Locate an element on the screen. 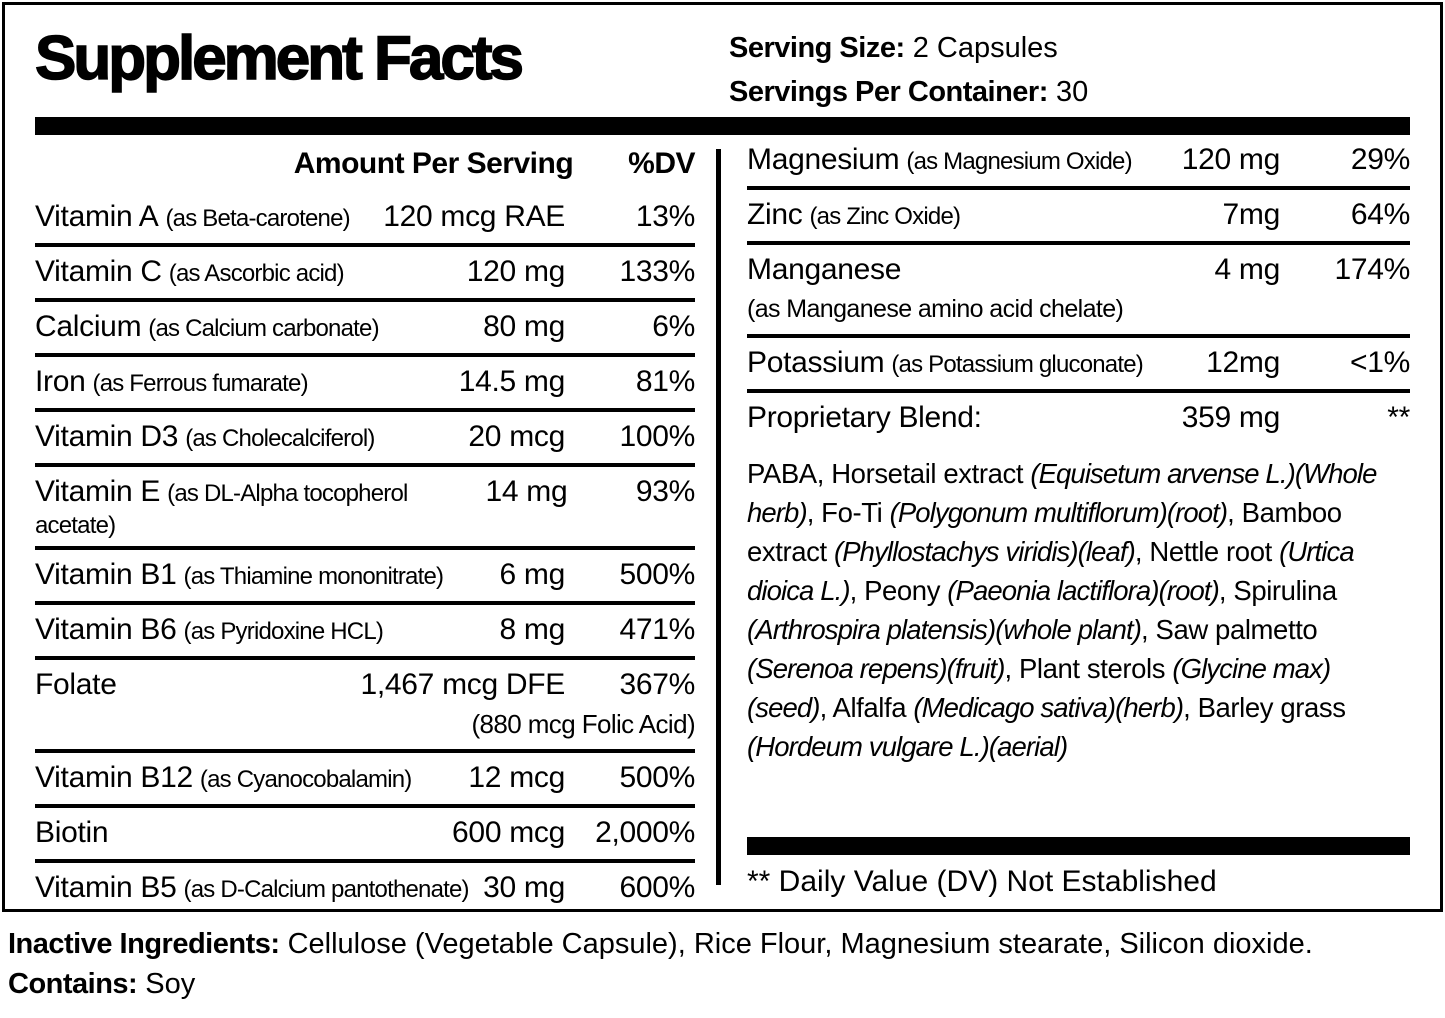  nutrient-form: (as Ferrous fumarate) is located at coordinates (200, 383).